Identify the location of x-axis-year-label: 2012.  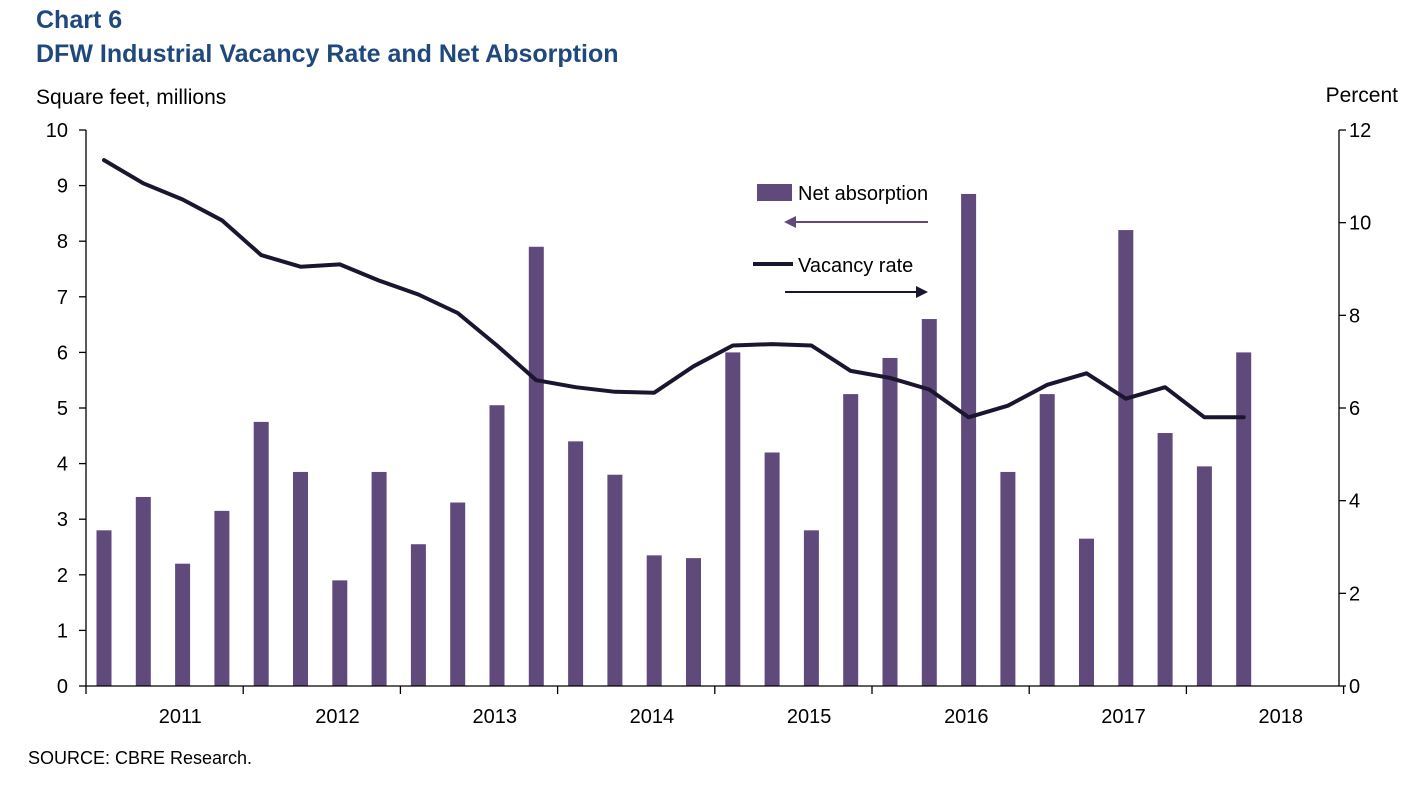
(337, 717).